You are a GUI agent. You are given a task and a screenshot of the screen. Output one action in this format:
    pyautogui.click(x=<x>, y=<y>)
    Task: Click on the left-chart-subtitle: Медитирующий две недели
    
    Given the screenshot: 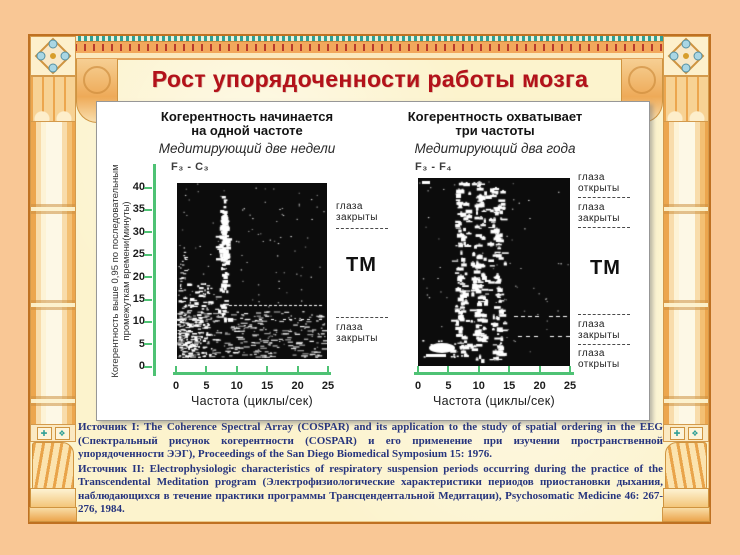 What is the action you would take?
    pyautogui.click(x=247, y=148)
    